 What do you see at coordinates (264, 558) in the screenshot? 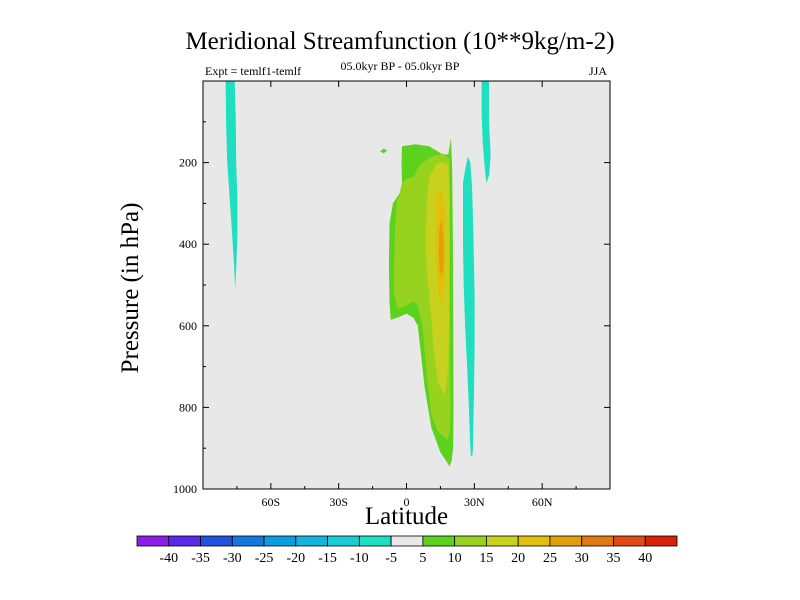
I see `colorbar-label: -25` at bounding box center [264, 558].